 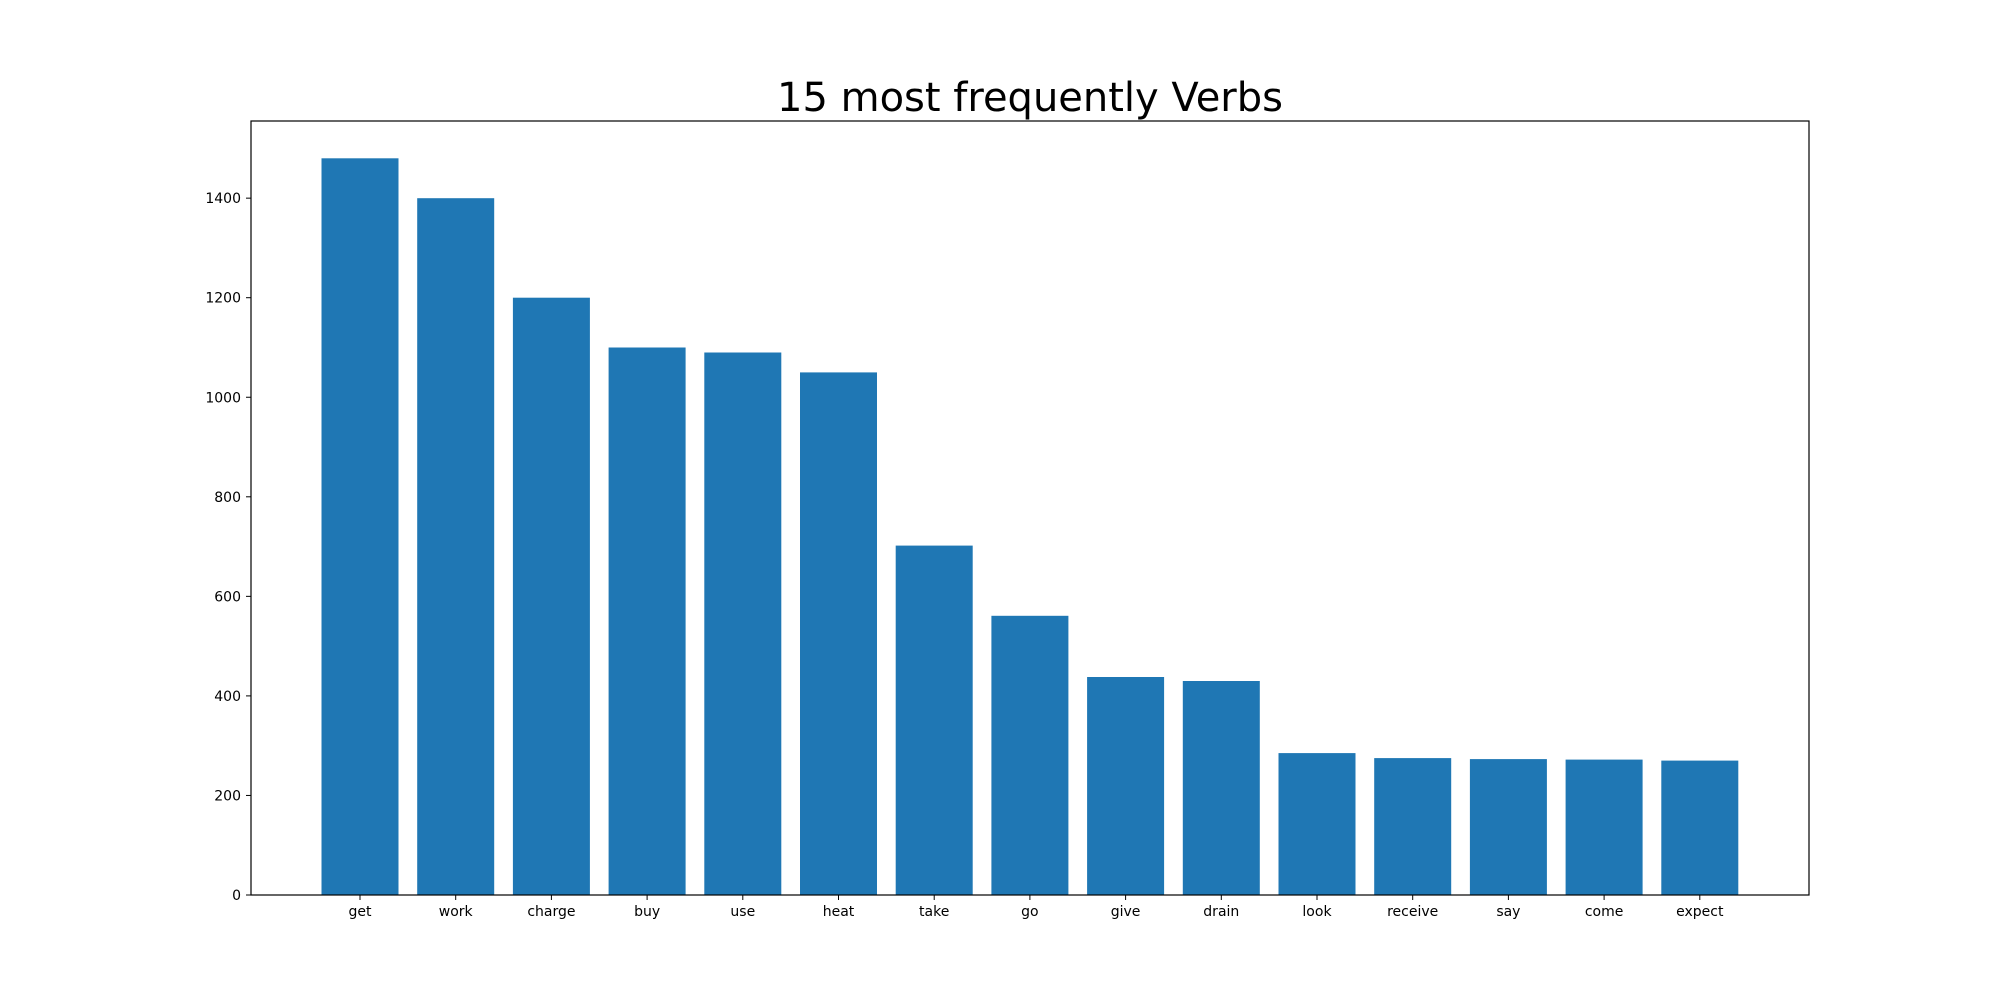 What do you see at coordinates (934, 912) in the screenshot?
I see `x-tick-label: take` at bounding box center [934, 912].